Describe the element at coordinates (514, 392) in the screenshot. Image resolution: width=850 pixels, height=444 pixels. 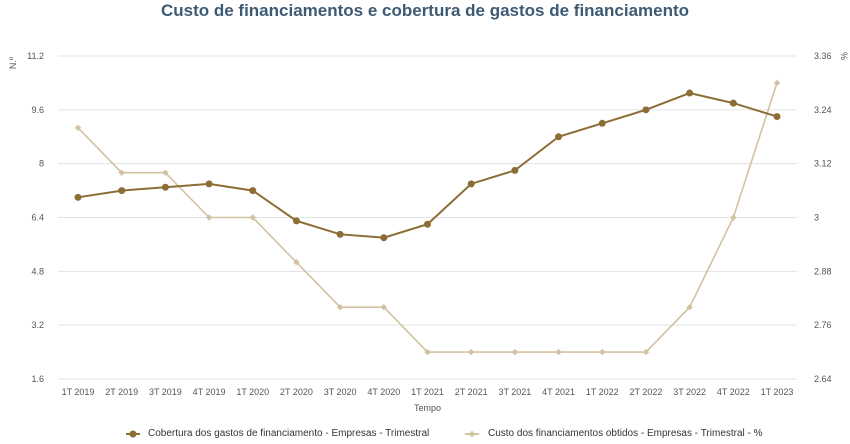
I see `x-tick-label: 3T 2021` at that location.